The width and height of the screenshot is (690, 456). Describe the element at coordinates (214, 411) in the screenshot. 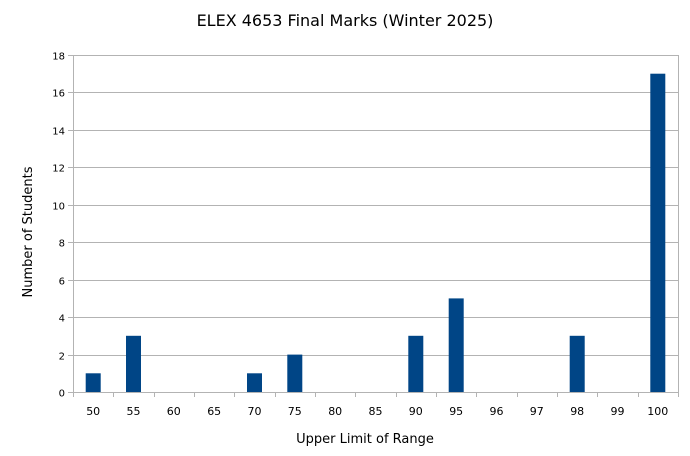

I see `x-tick-label: 65` at that location.